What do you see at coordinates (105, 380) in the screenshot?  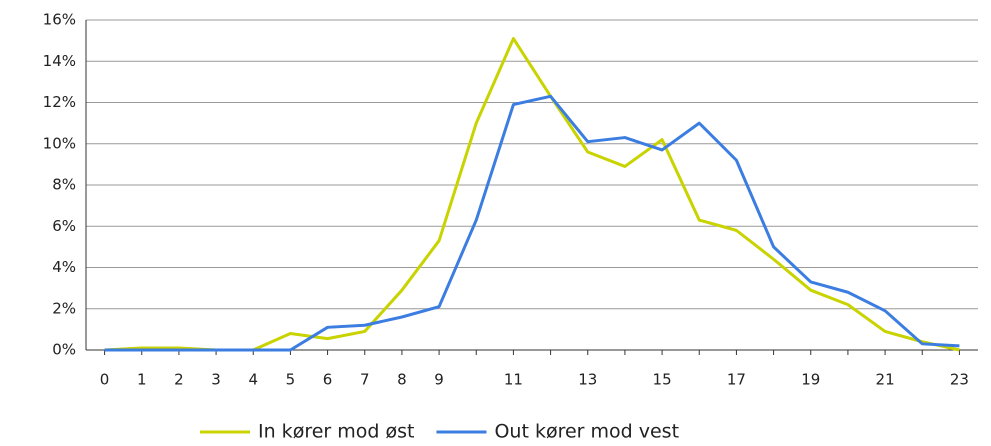 I see `x-tick-label: 0` at bounding box center [105, 380].